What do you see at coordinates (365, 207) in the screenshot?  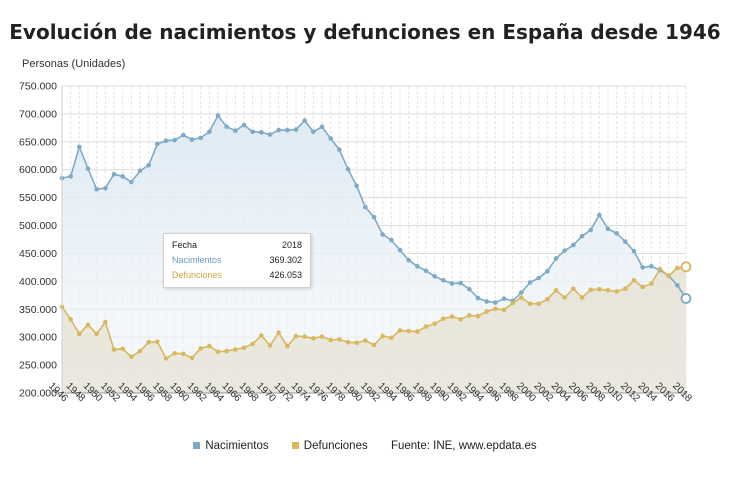 I see `point-nacimientos-1981` at bounding box center [365, 207].